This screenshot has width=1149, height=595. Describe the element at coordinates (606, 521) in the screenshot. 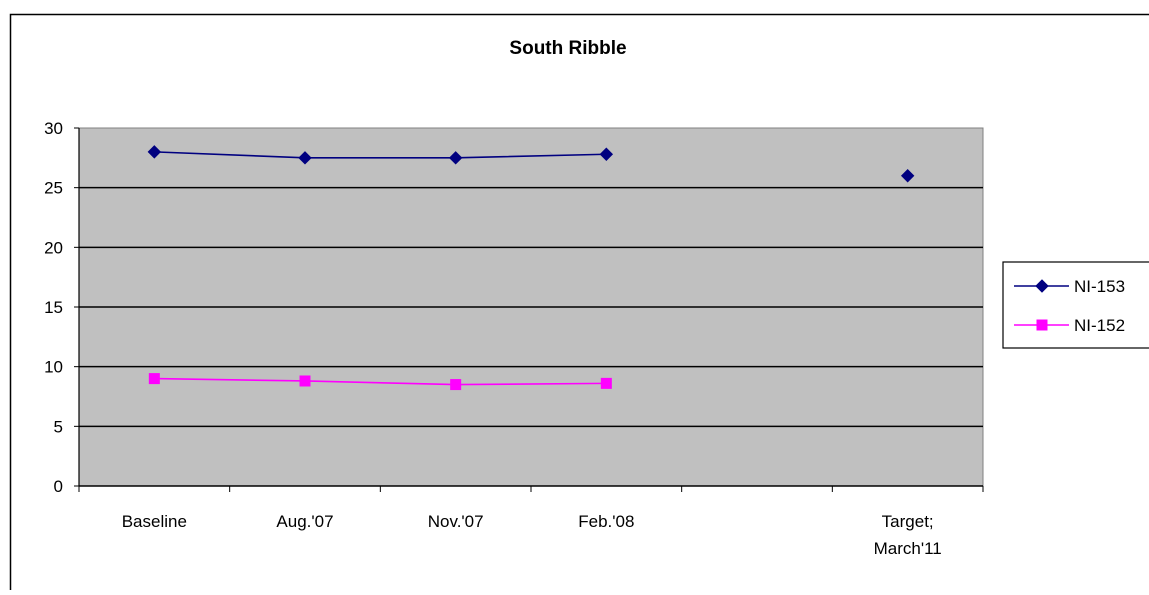

I see `x-tick-label: Feb.'08` at that location.